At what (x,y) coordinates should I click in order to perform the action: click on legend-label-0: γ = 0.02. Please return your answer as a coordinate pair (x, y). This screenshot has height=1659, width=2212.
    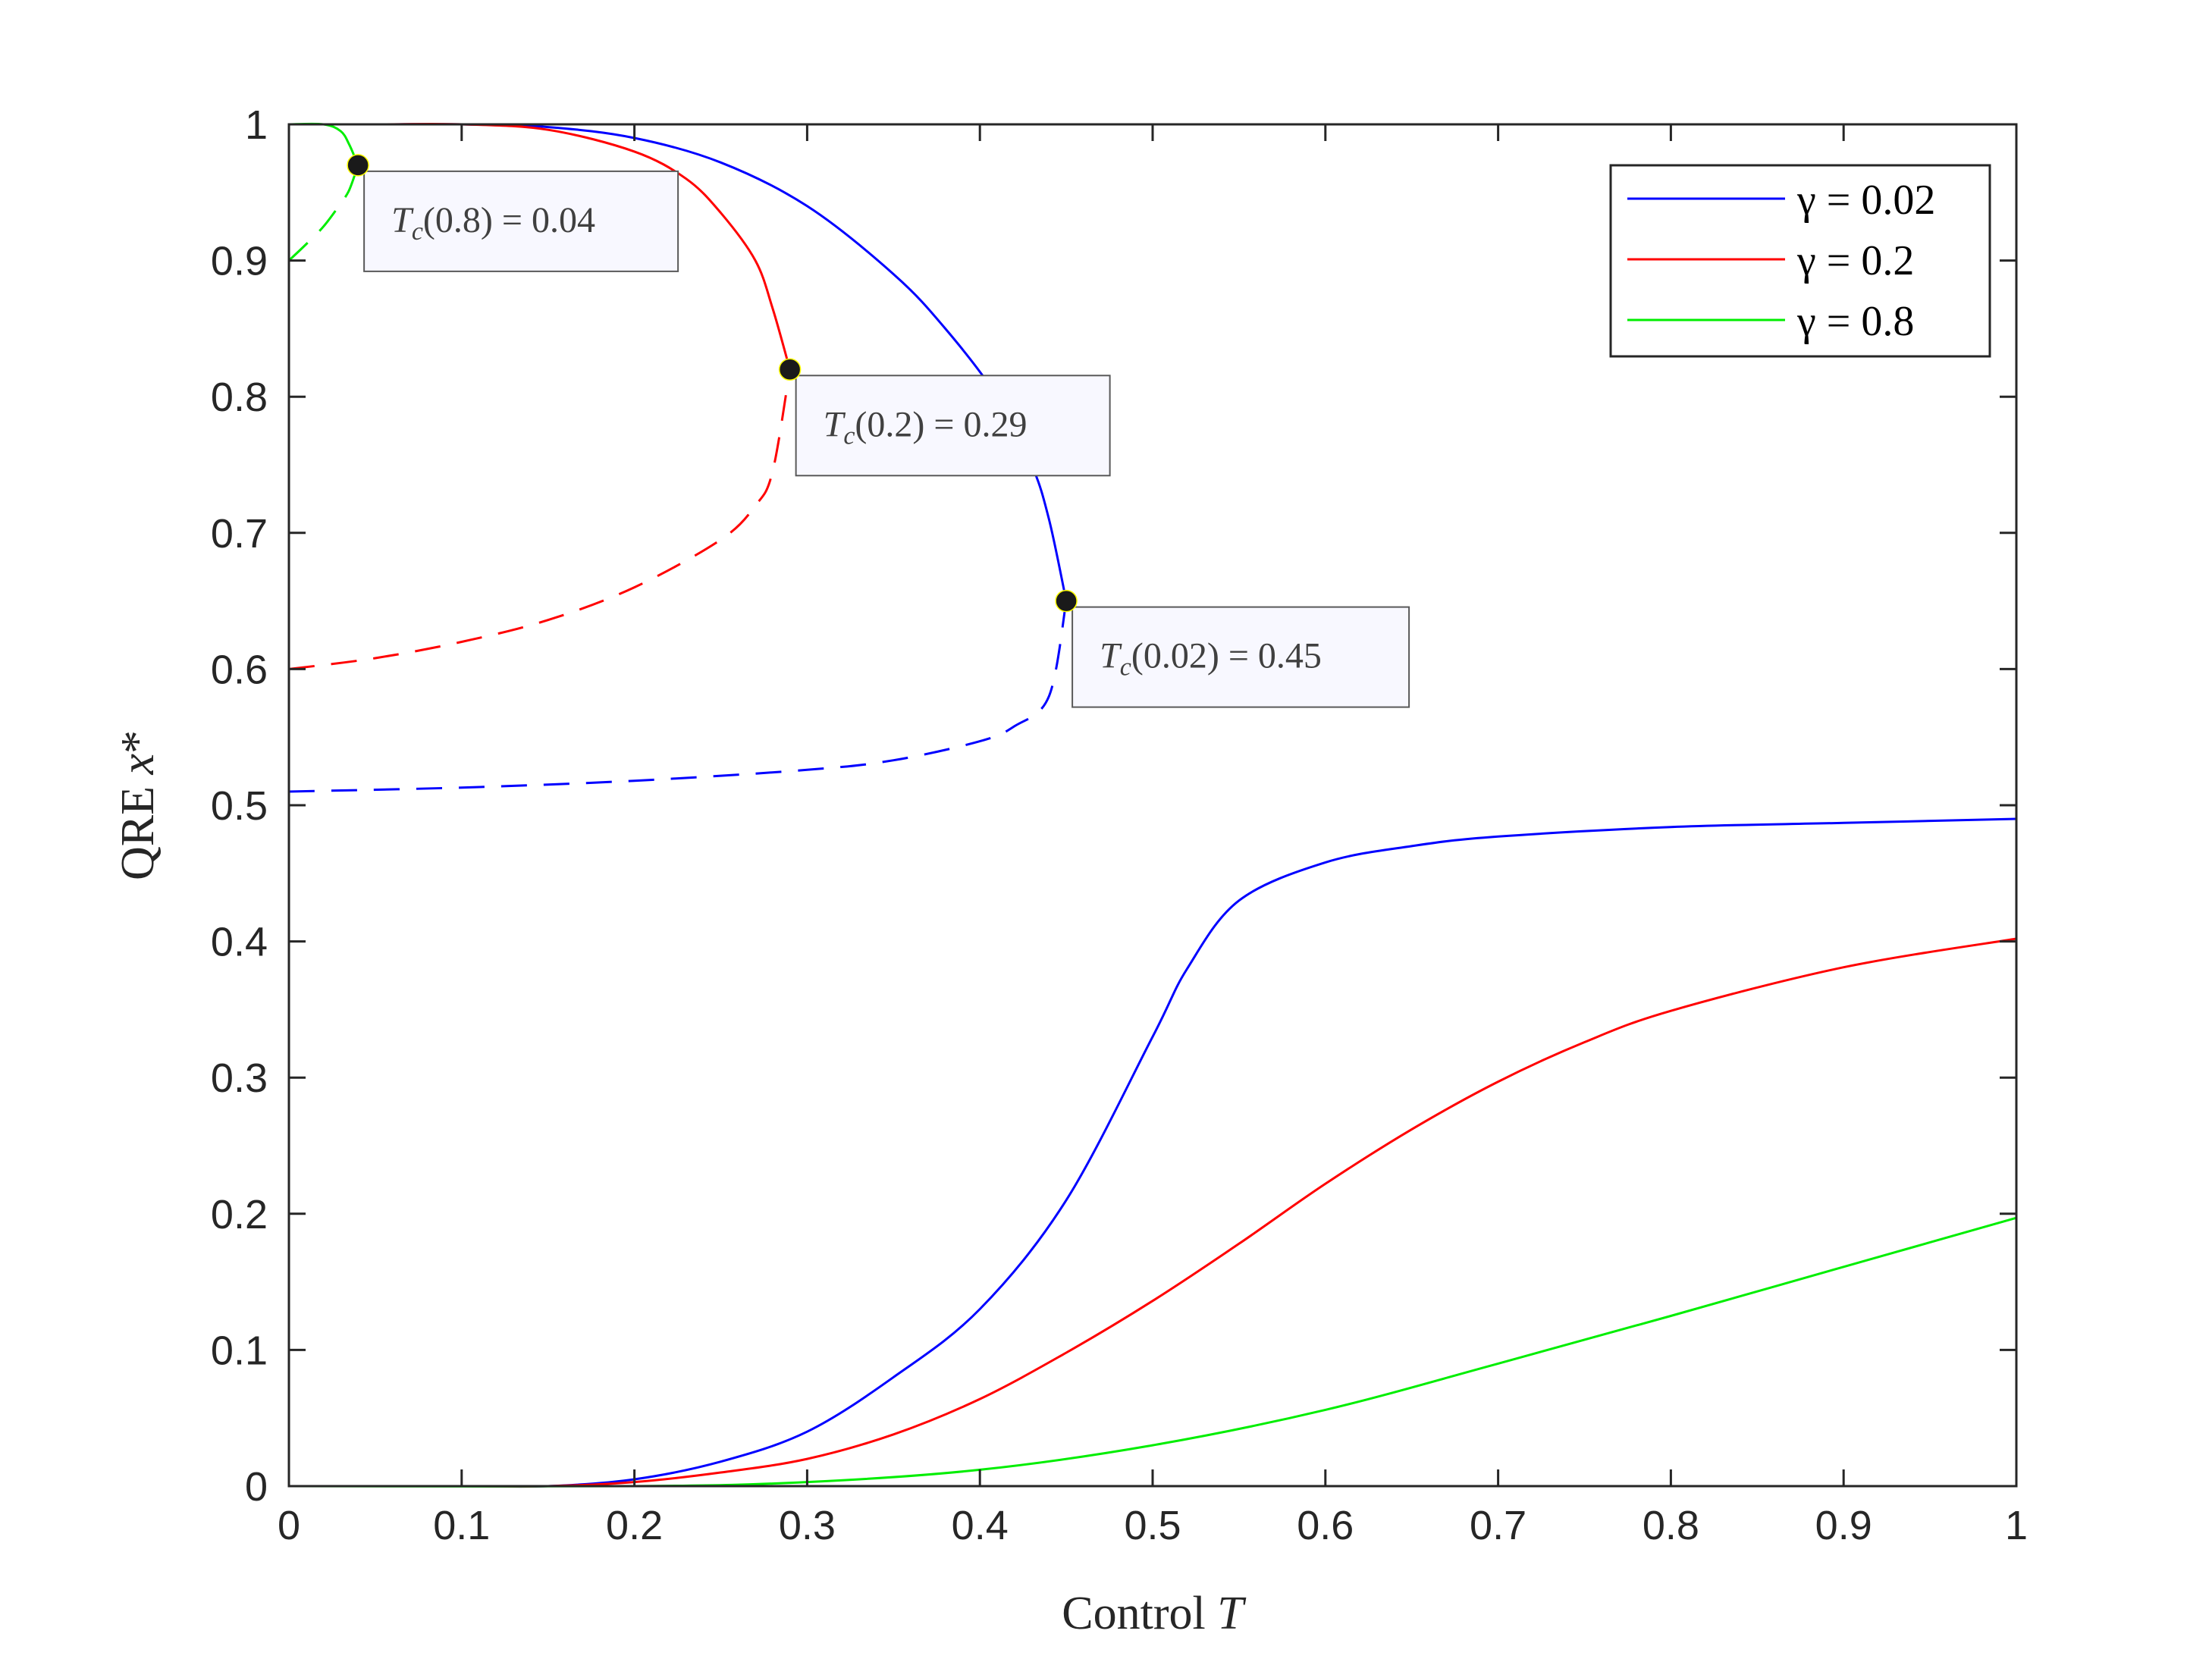
    Looking at the image, I should click on (1866, 201).